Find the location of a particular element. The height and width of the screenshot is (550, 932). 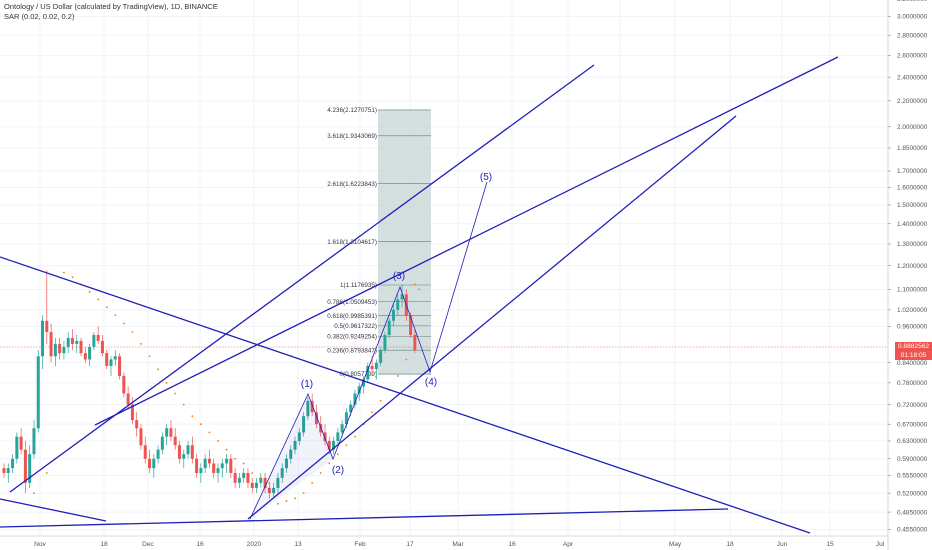

price-tick-label: 0.5200000 is located at coordinates (912, 493).